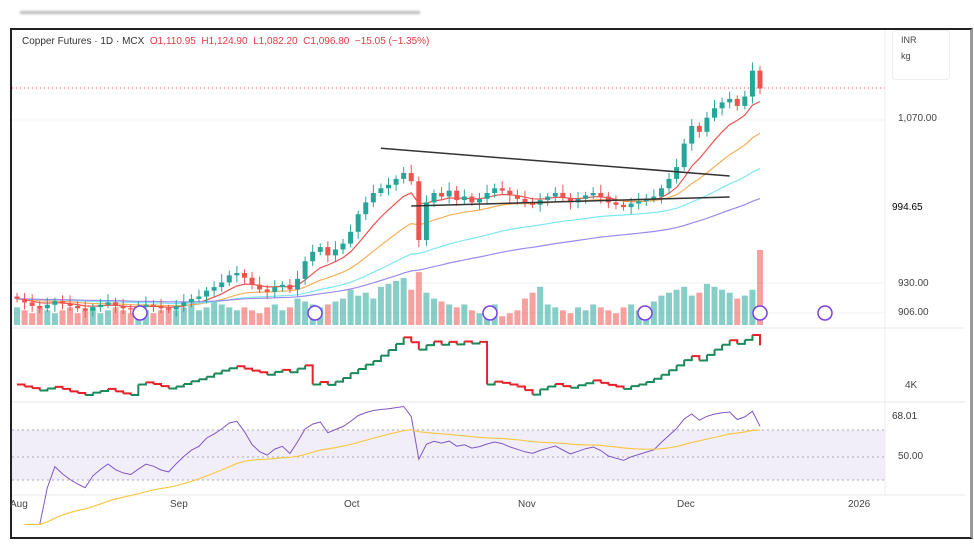  Describe the element at coordinates (392, 41) in the screenshot. I see `change-value: −15.05 (−1.35%)` at that location.